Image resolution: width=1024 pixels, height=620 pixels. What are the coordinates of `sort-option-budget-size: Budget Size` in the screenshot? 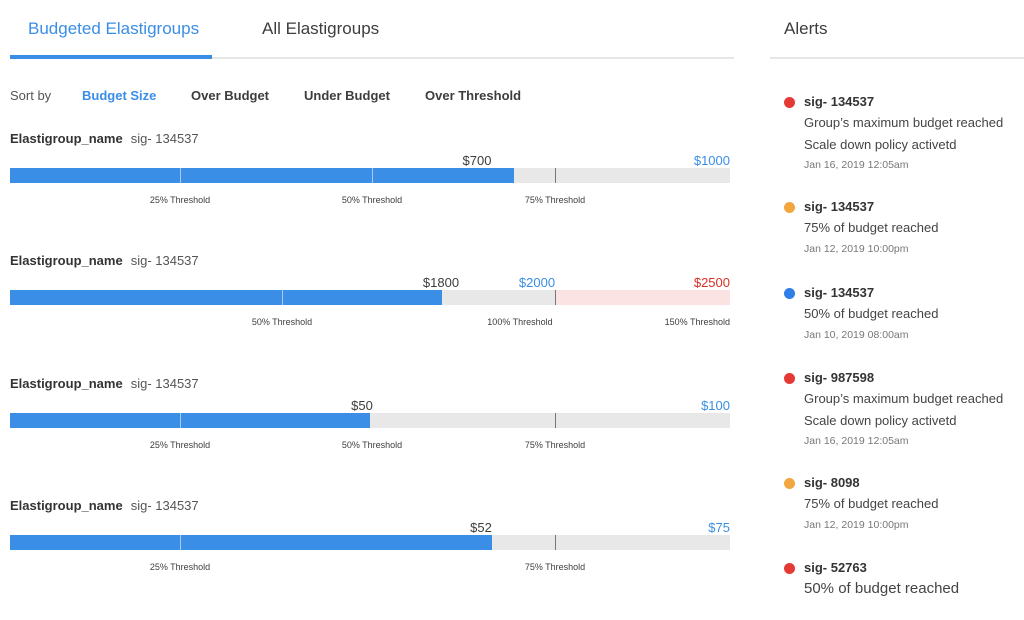 It's located at (119, 95).